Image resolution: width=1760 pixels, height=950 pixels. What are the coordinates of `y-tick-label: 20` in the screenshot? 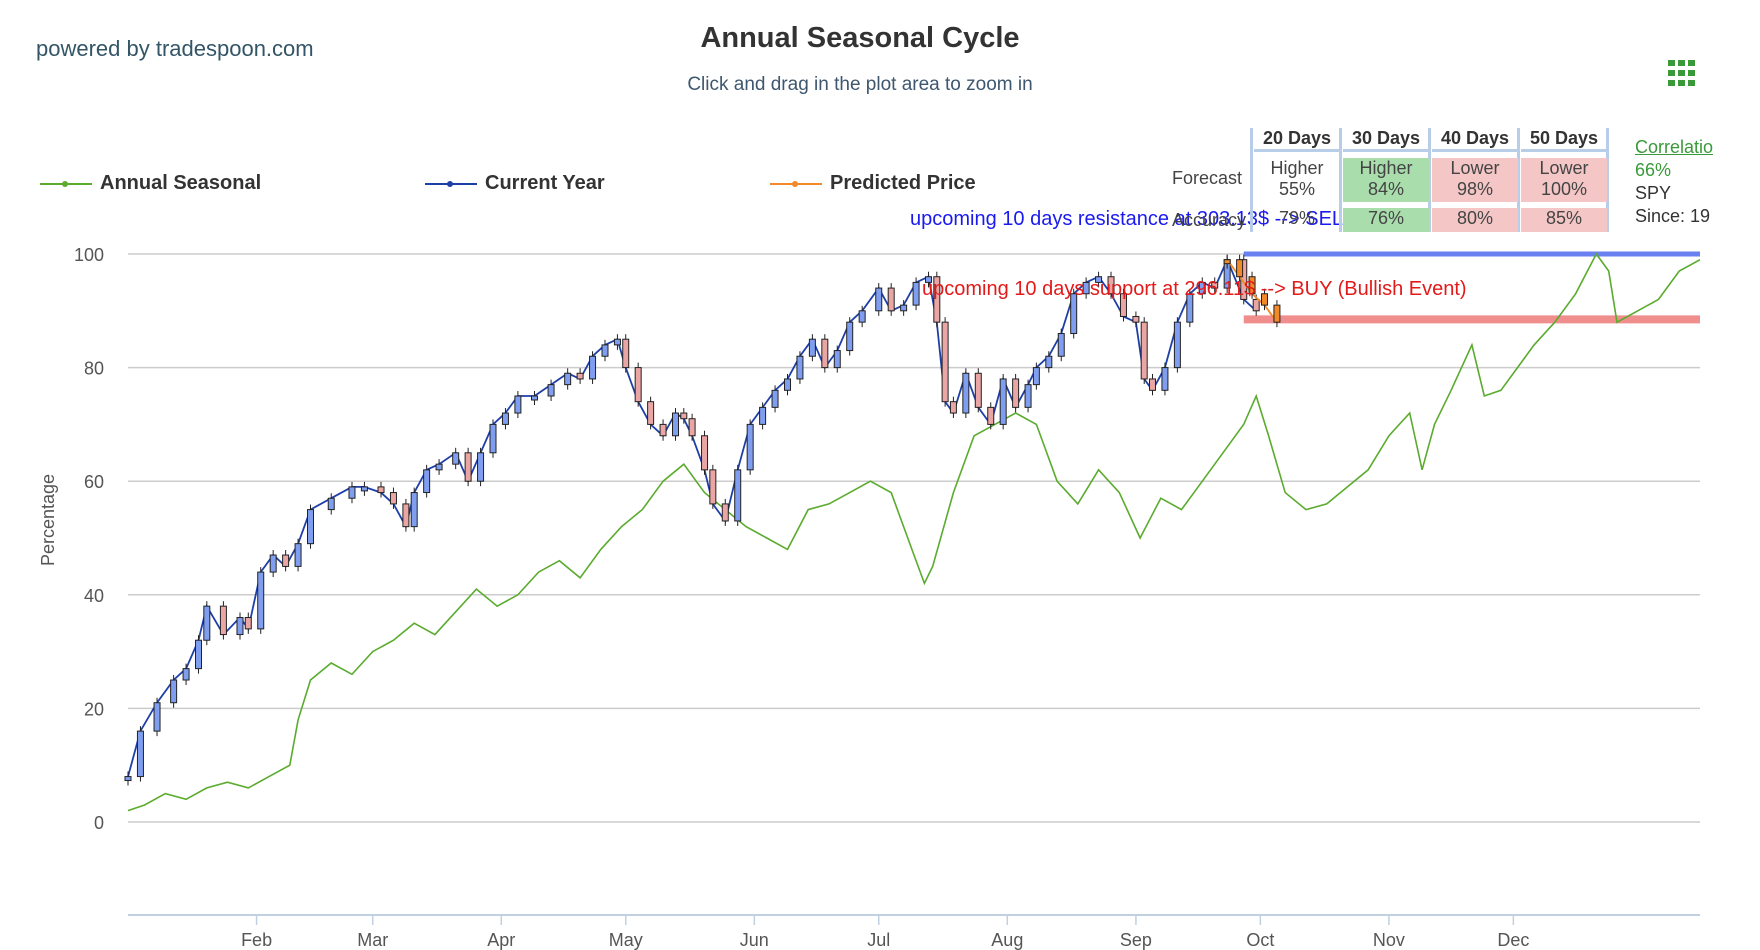 It's located at (94, 709).